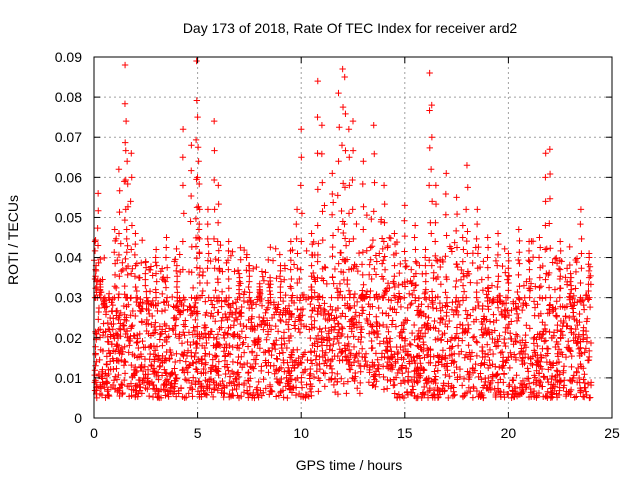 Image resolution: width=640 pixels, height=480 pixels. I want to click on y-tick-label: 0.06, so click(68, 177).